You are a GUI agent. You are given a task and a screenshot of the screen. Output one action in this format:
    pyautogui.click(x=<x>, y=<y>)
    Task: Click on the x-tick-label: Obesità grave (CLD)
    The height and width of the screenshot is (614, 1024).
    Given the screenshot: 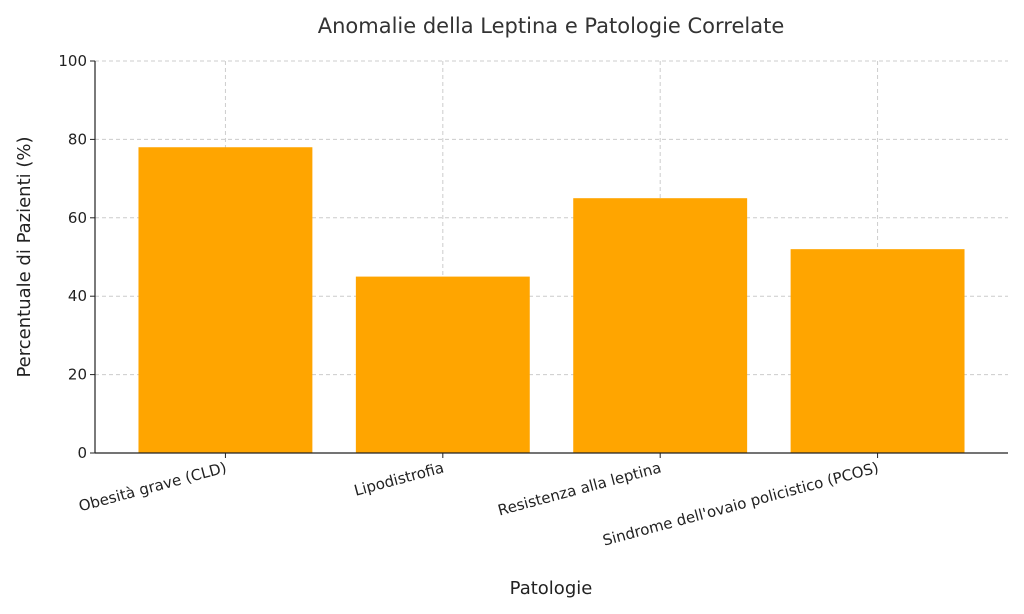 What is the action you would take?
    pyautogui.click(x=153, y=486)
    